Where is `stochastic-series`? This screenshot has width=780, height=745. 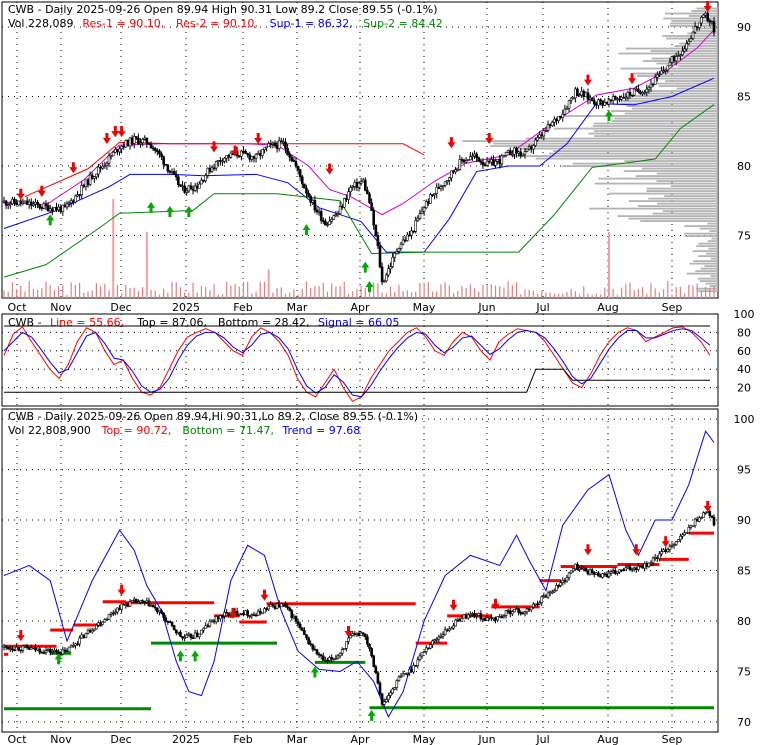
stochastic-series is located at coordinates (357, 364).